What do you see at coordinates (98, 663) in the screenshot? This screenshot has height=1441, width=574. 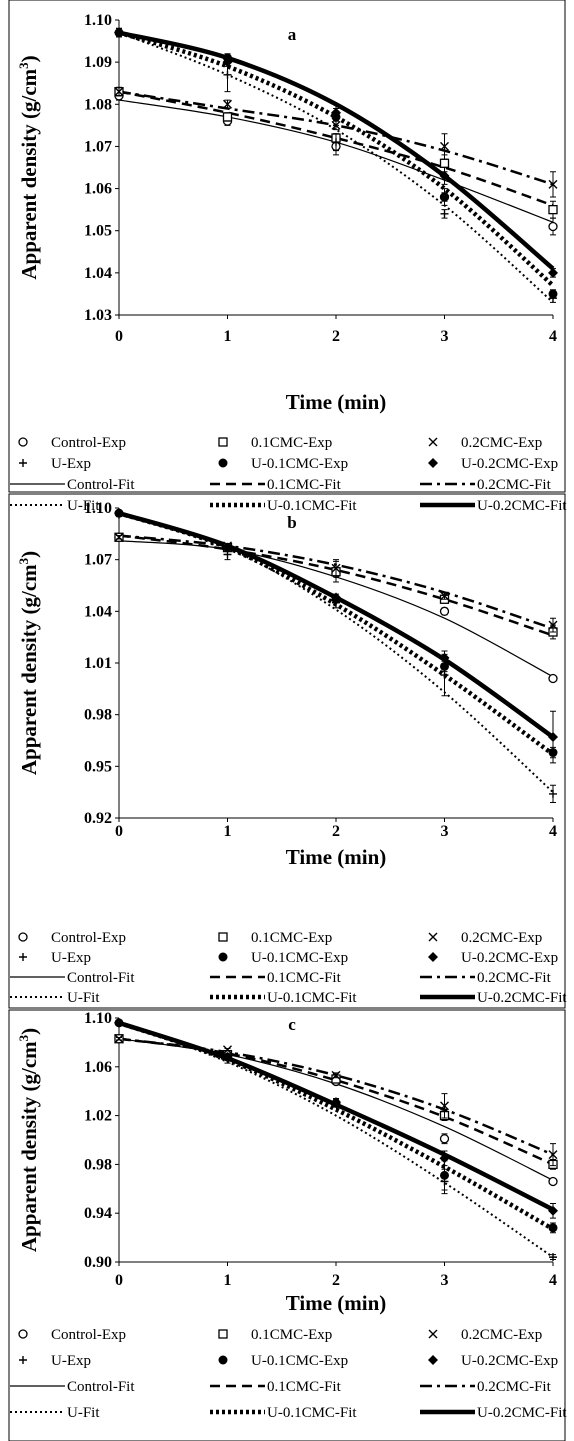 I see `y-tick-label: 1.01` at bounding box center [98, 663].